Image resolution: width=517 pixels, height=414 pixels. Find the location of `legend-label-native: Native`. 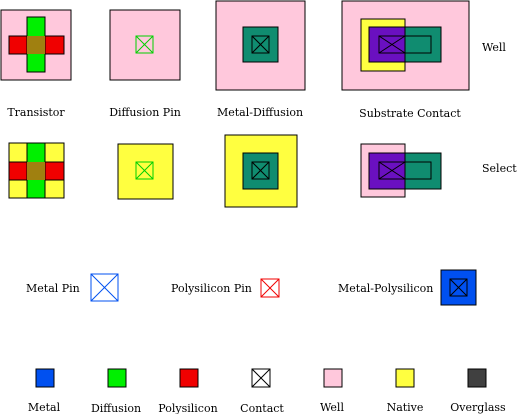

legend-label-native: Native is located at coordinates (405, 407).